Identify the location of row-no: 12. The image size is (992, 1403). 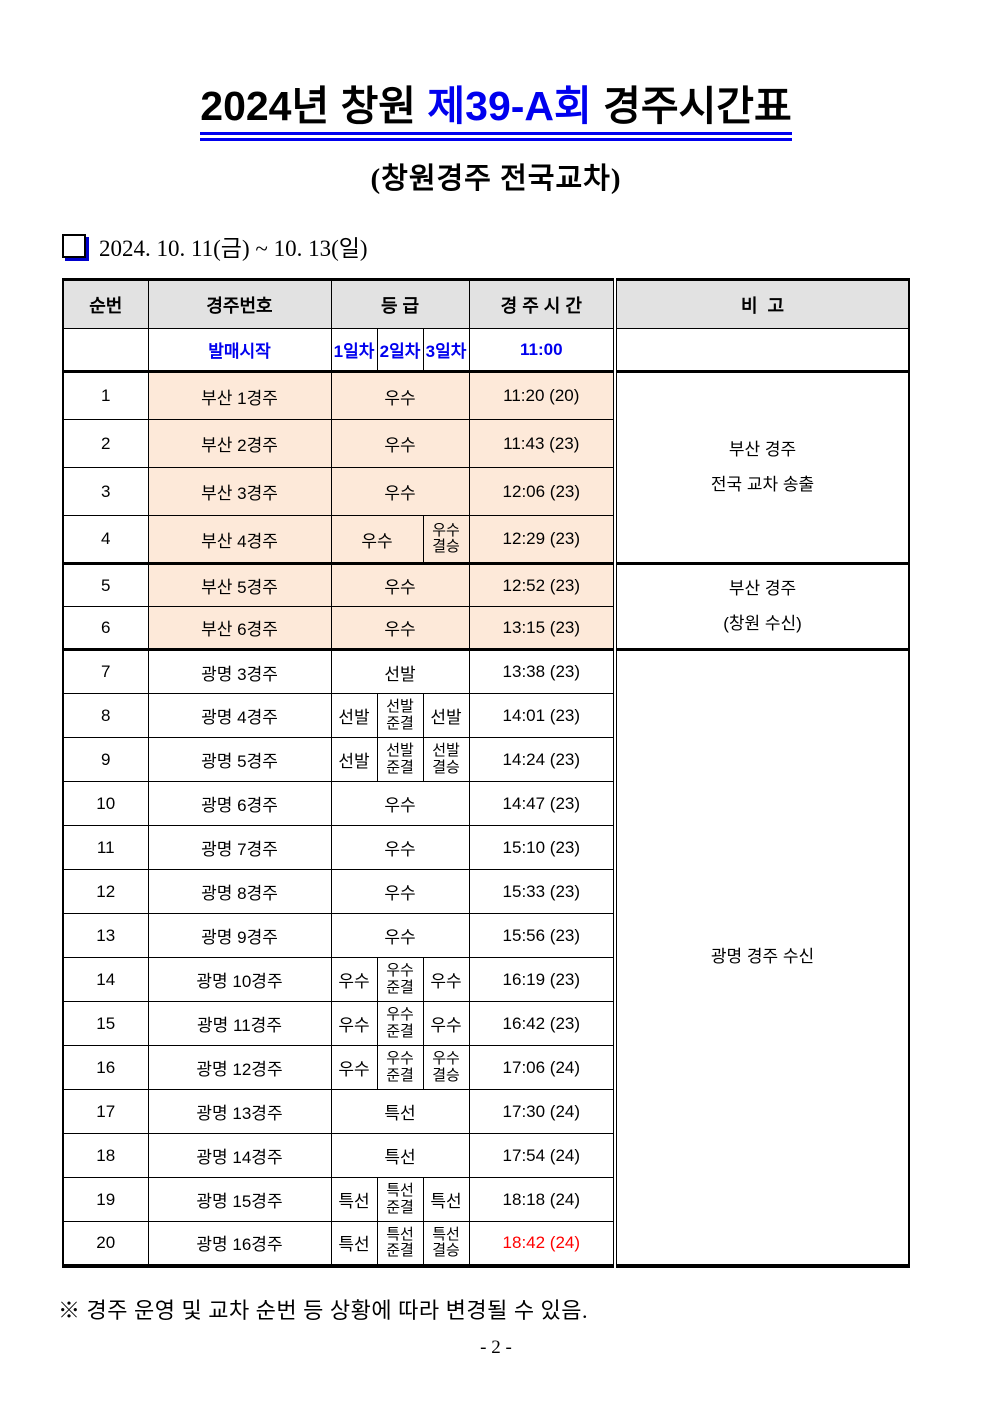
(105, 891).